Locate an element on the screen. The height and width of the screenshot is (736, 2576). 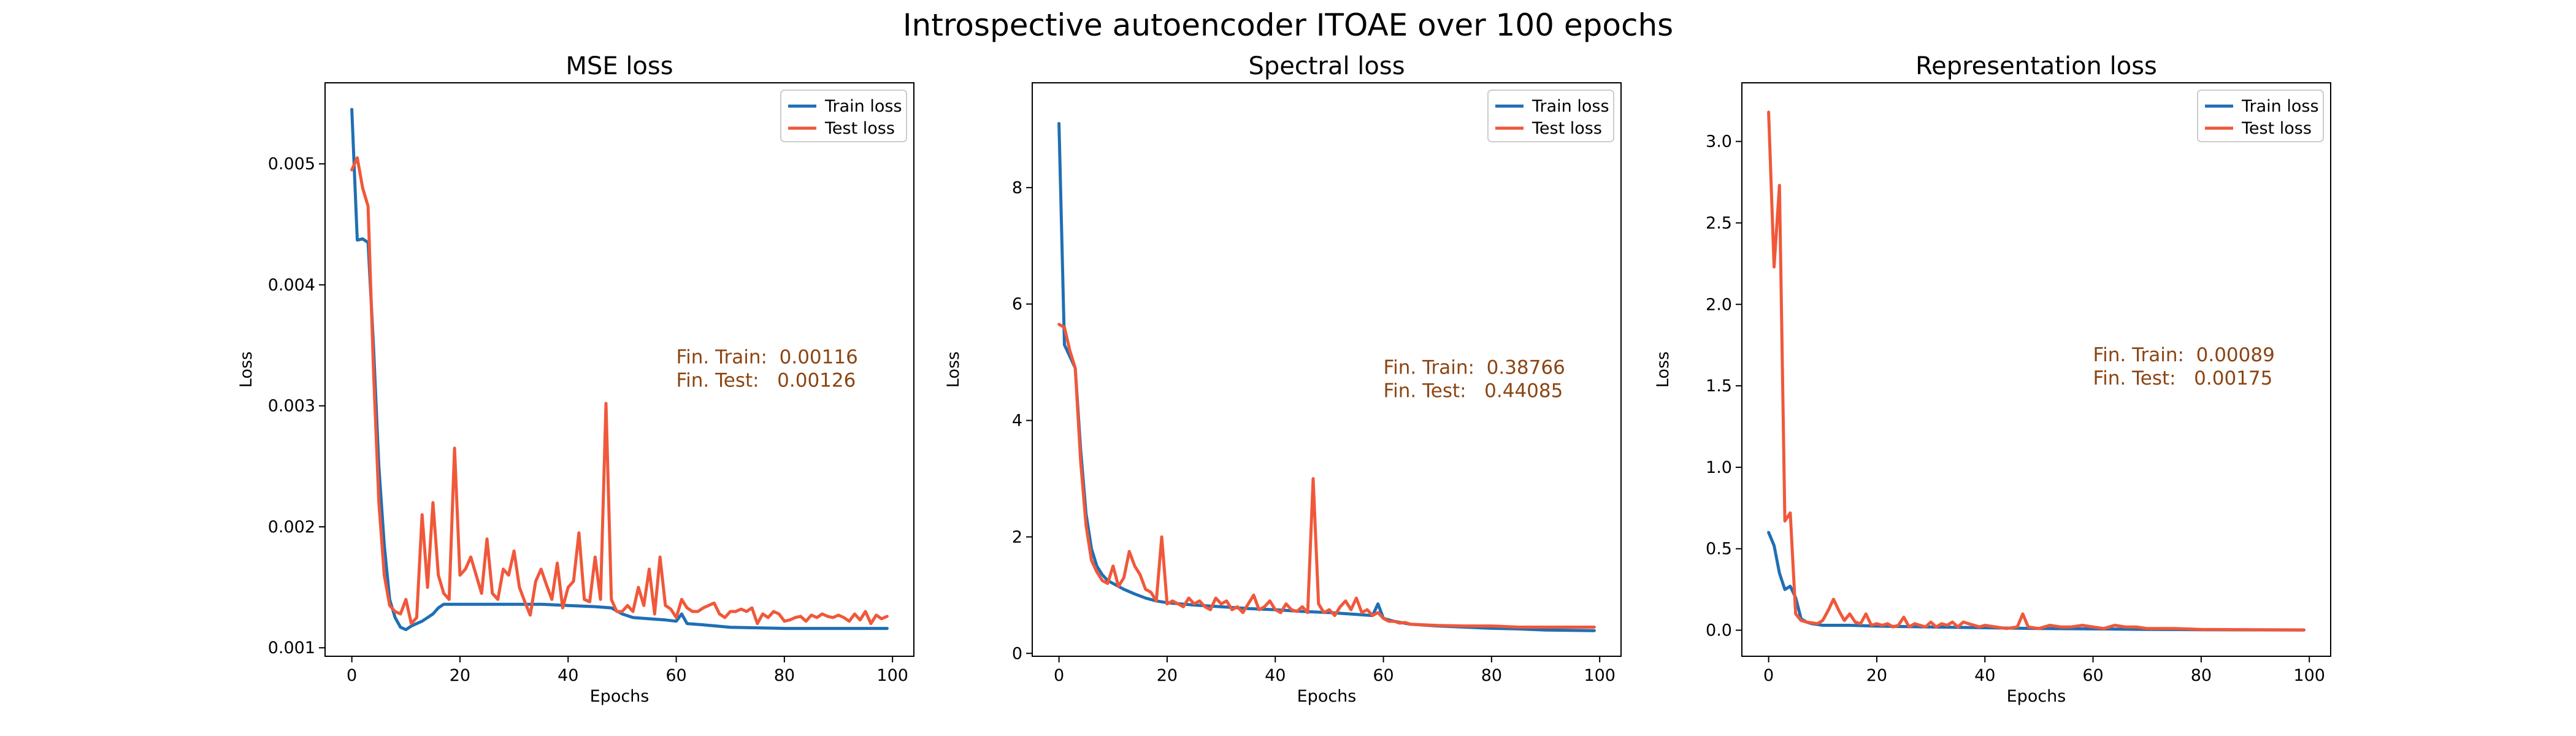
y-tick-label: 1.5 is located at coordinates (1719, 386).